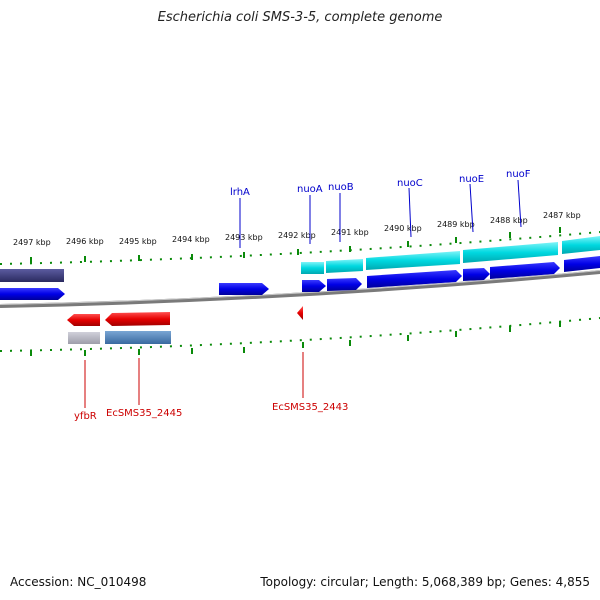 The image size is (600, 600). Describe the element at coordinates (85, 416) in the screenshot. I see `gene-label: yfbR` at that location.